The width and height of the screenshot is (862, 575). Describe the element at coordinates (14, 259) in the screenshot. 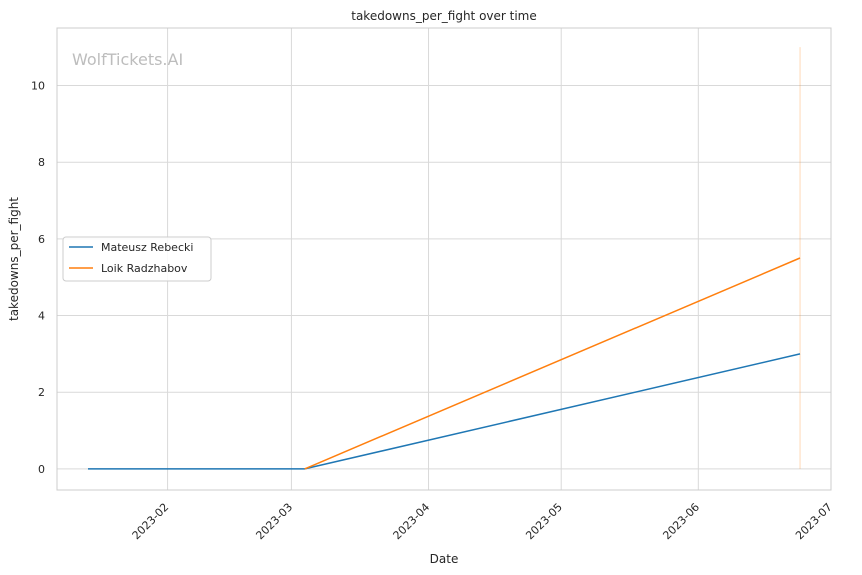

I see `y-axis-label: takedowns_per_fight` at that location.